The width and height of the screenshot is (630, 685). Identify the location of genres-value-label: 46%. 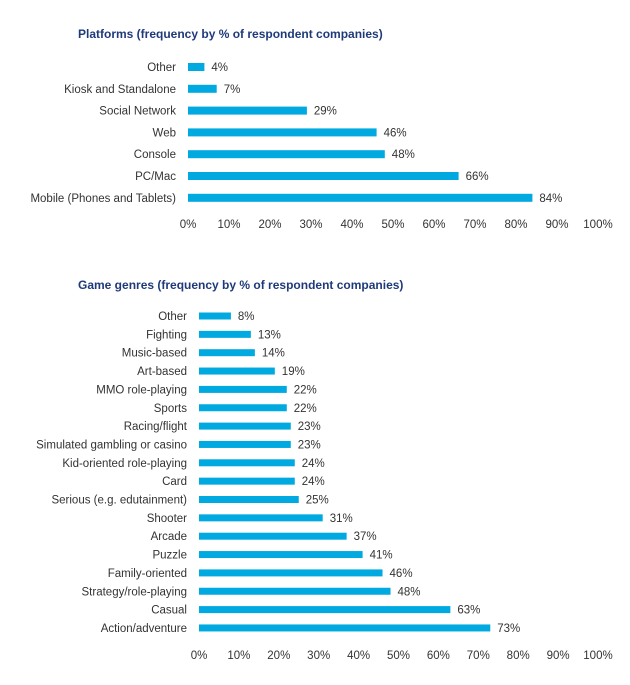
(401, 574).